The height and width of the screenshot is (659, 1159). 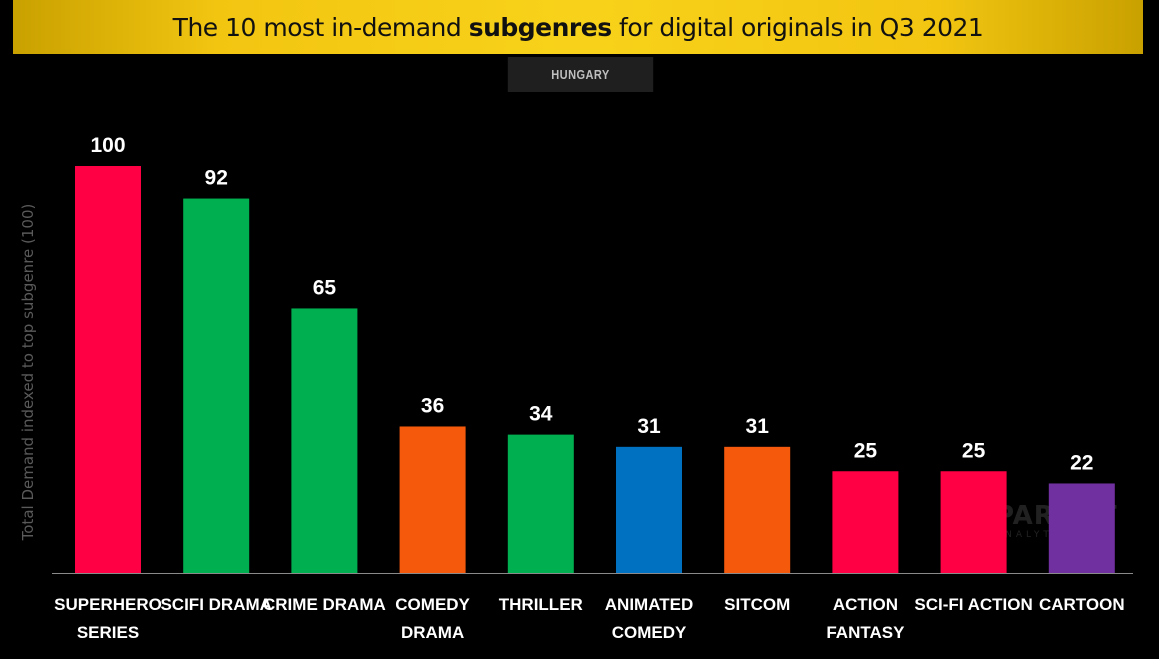 What do you see at coordinates (324, 604) in the screenshot?
I see `category-label-2: CRIME DRAMA` at bounding box center [324, 604].